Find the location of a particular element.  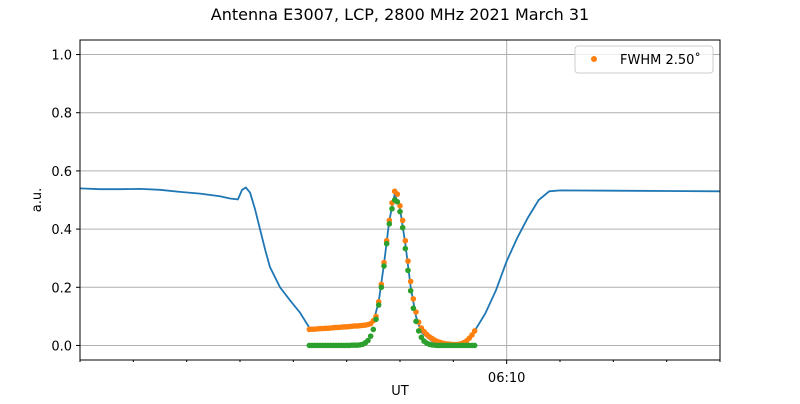

x-tick-label: 06:10 is located at coordinates (506, 378).